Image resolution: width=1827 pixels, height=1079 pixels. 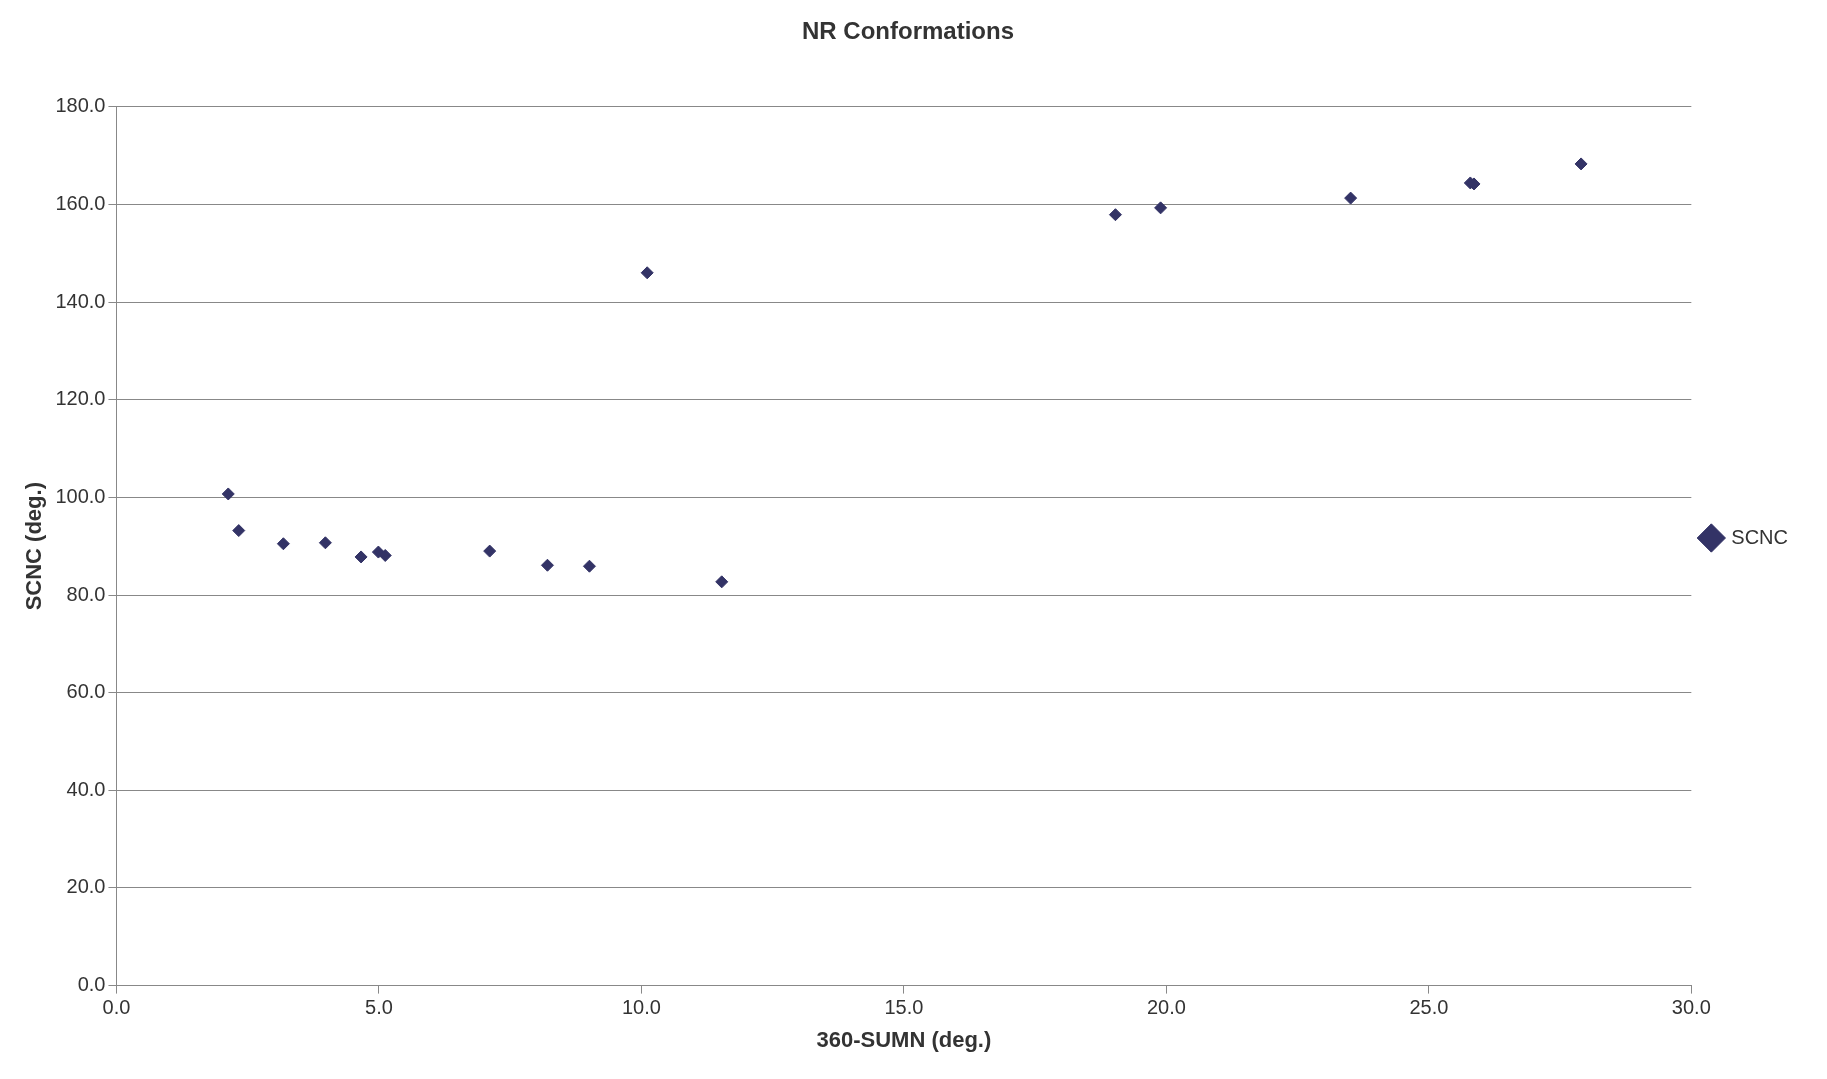 What do you see at coordinates (904, 1007) in the screenshot?
I see `x-tick-label: 15.0` at bounding box center [904, 1007].